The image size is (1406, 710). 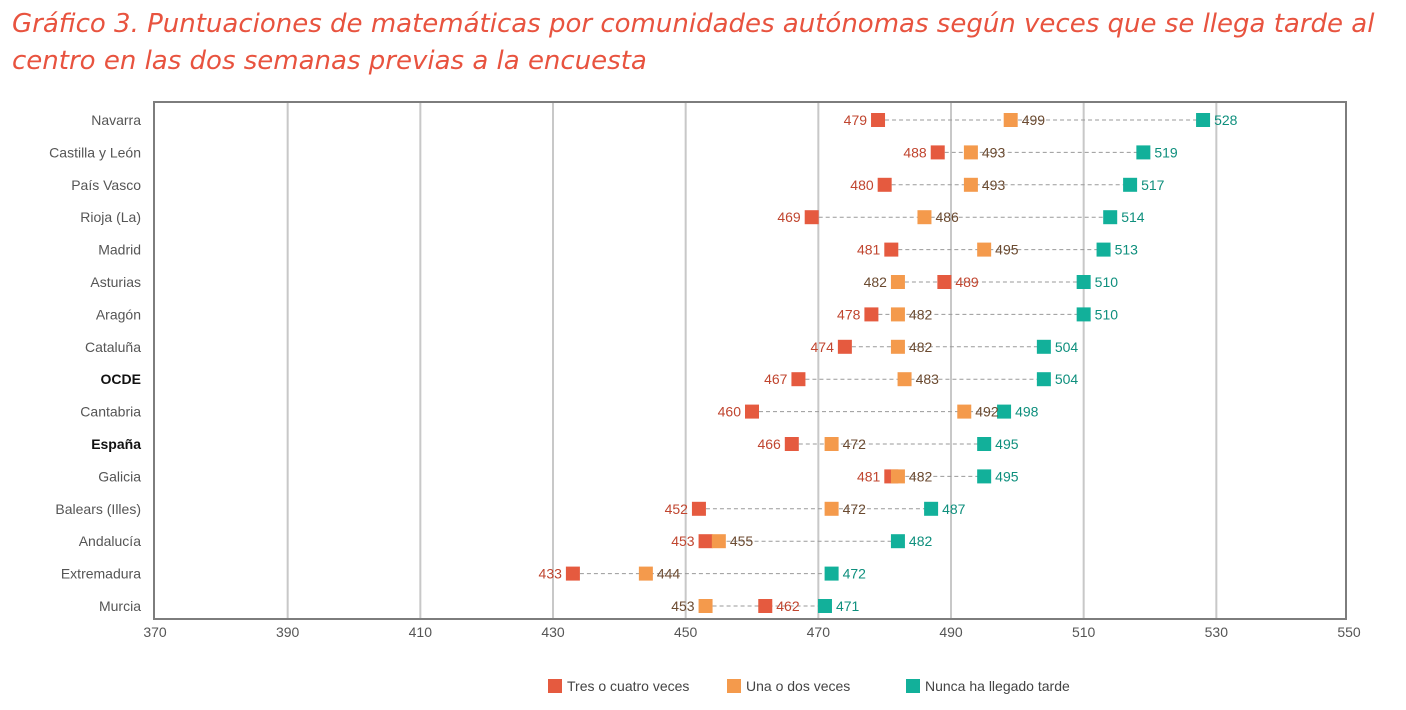 What do you see at coordinates (120, 606) in the screenshot?
I see `category-label: Murcia` at bounding box center [120, 606].